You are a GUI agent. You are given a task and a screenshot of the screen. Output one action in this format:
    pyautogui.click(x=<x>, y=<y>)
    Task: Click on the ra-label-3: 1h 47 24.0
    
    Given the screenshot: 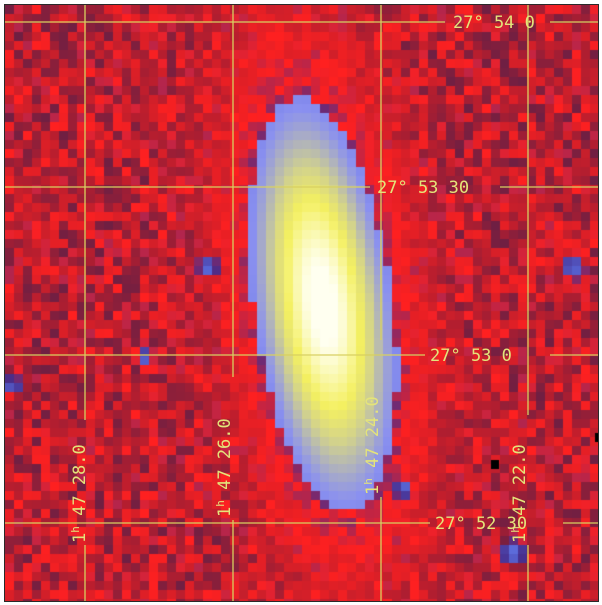 What is the action you would take?
    pyautogui.click(x=372, y=445)
    